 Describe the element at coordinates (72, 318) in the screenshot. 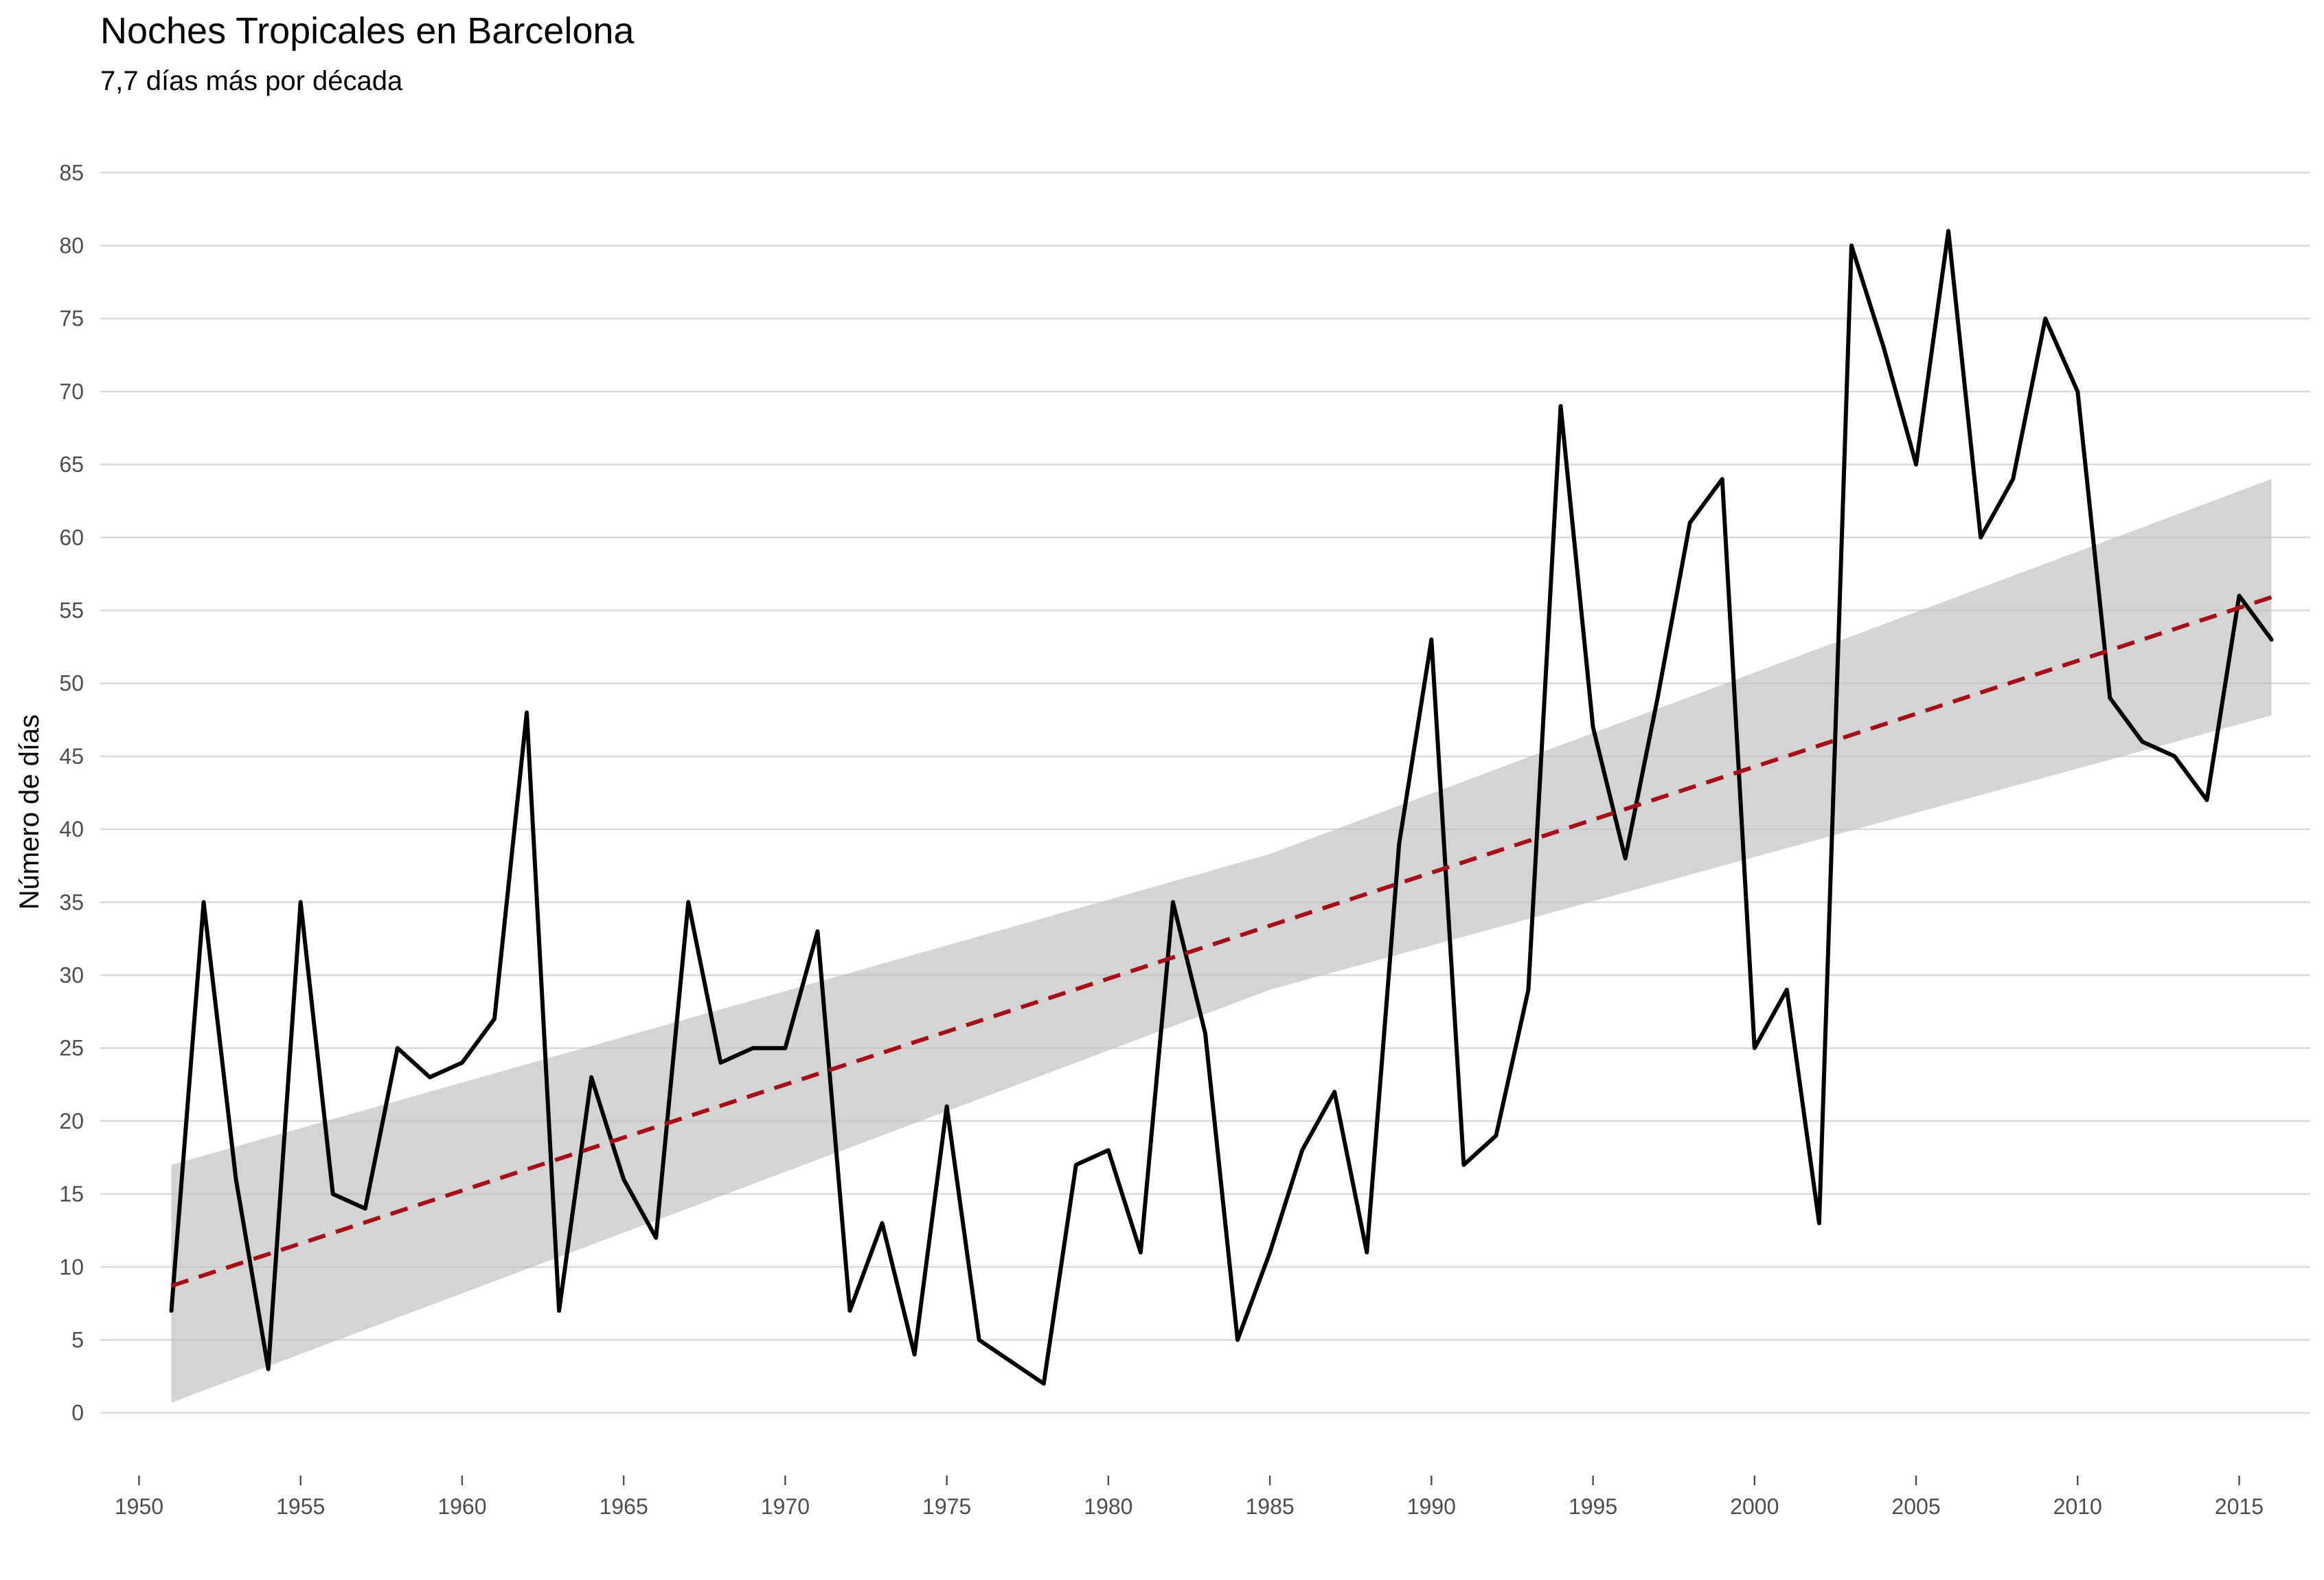

I see `y-tick-label-75: 75` at that location.